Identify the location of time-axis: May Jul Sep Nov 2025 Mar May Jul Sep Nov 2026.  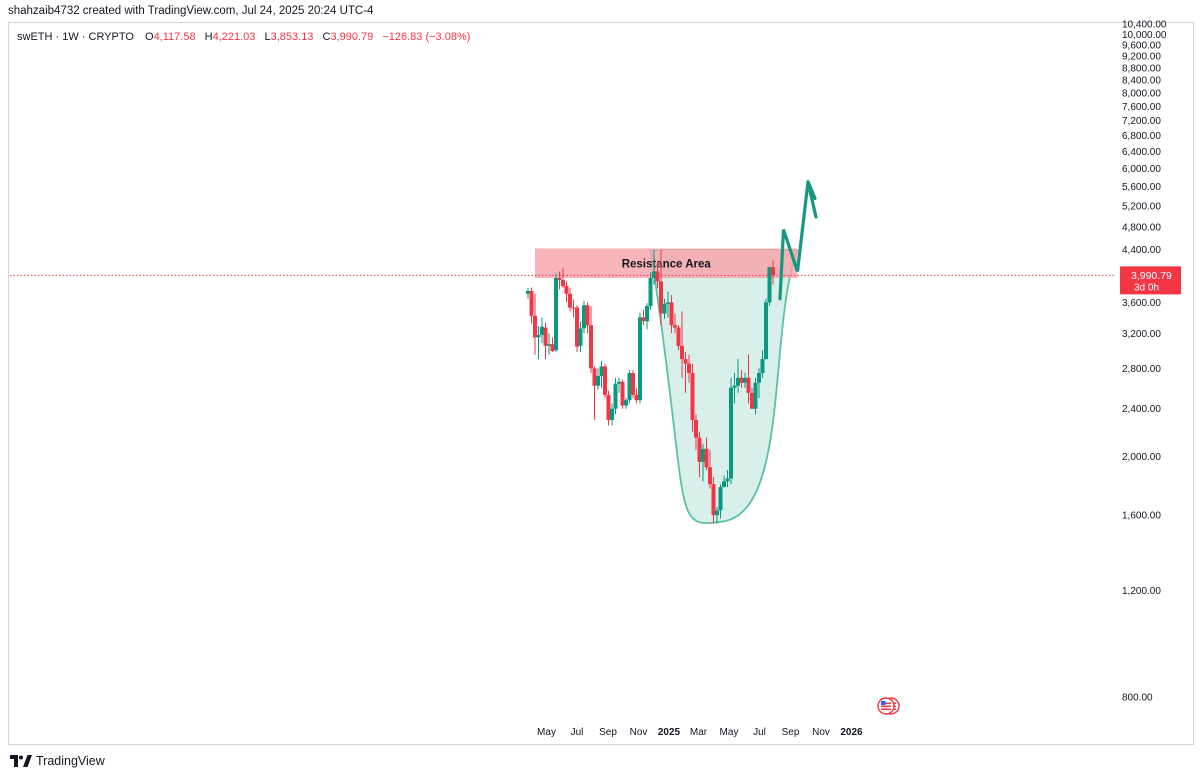
(700, 732).